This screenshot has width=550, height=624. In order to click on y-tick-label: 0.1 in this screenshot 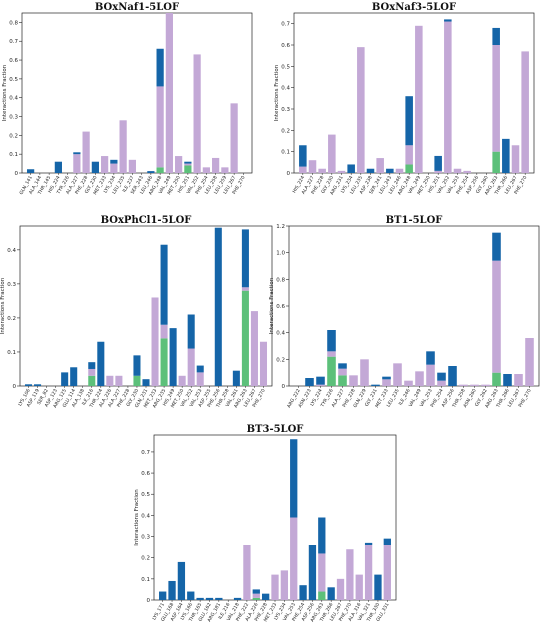, I will do `click(13, 155)`.